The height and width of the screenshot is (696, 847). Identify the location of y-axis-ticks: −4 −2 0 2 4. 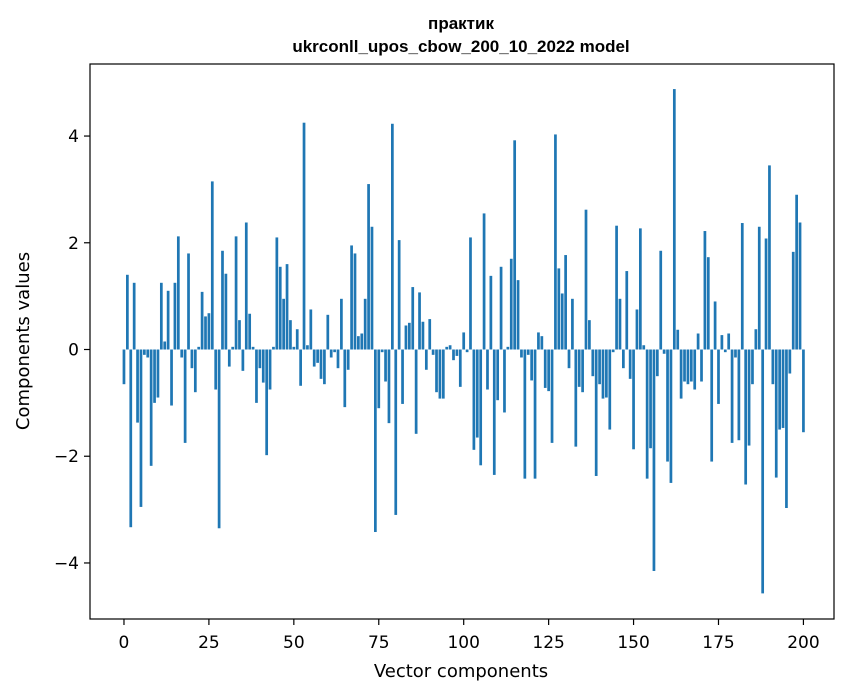
(72, 350).